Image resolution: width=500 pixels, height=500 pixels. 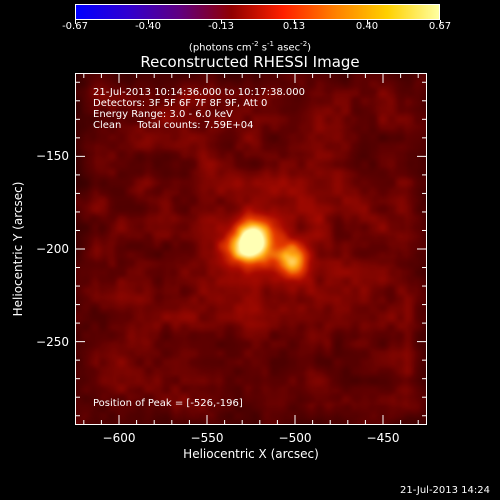 What do you see at coordinates (173, 125) in the screenshot?
I see `info-total-counts: Clean Total counts: 7.59E+04` at bounding box center [173, 125].